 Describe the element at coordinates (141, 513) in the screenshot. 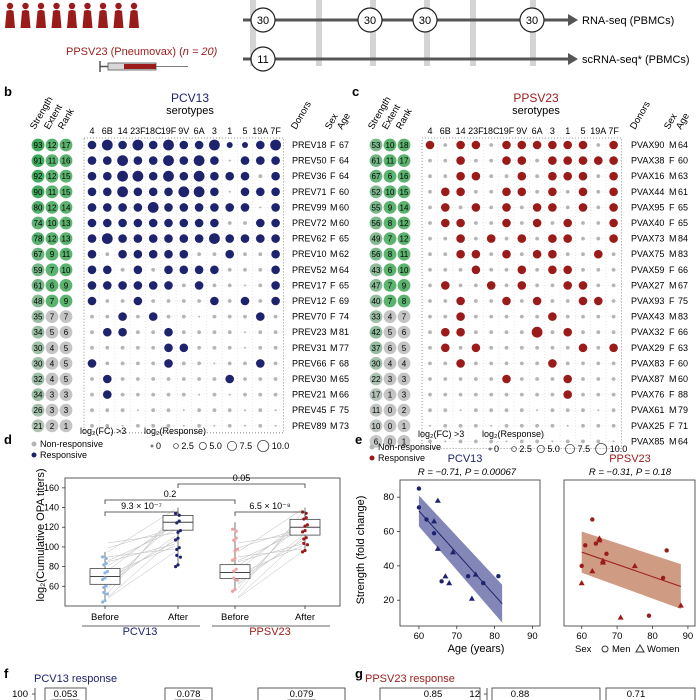

I see `significance-bracket` at that location.